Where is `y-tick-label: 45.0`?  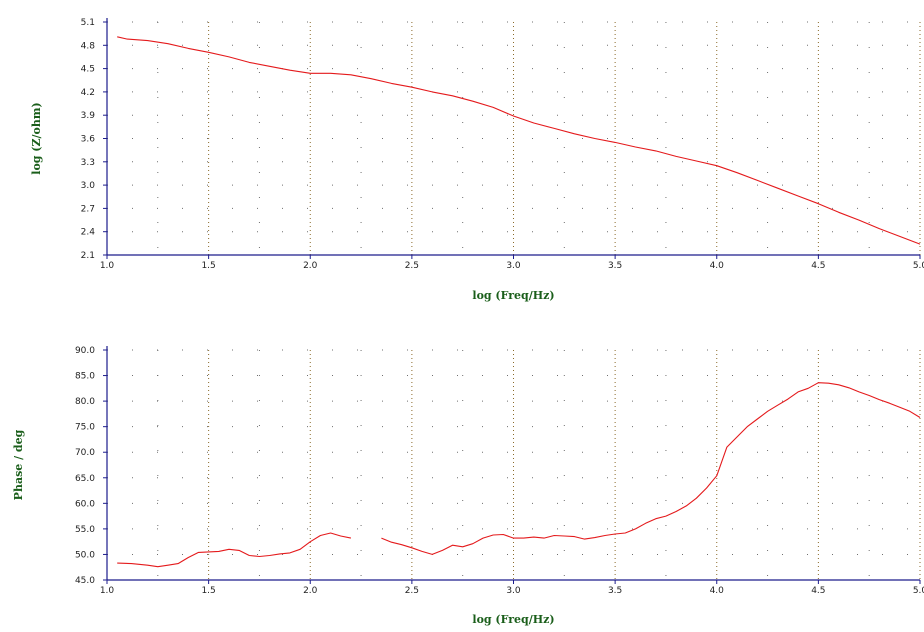 y-tick-label: 45.0 is located at coordinates (85, 581).